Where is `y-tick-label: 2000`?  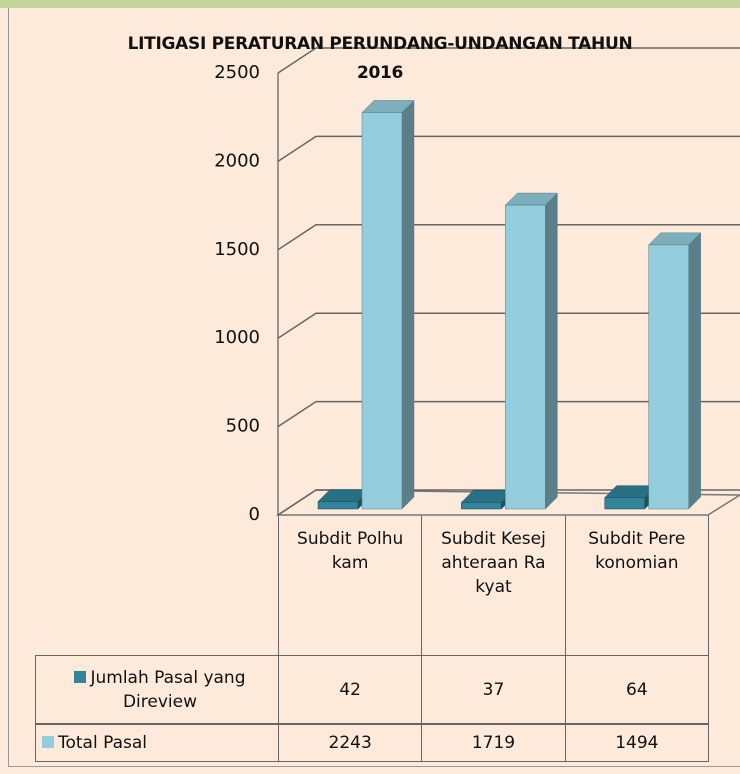
y-tick-label: 2000 is located at coordinates (237, 160).